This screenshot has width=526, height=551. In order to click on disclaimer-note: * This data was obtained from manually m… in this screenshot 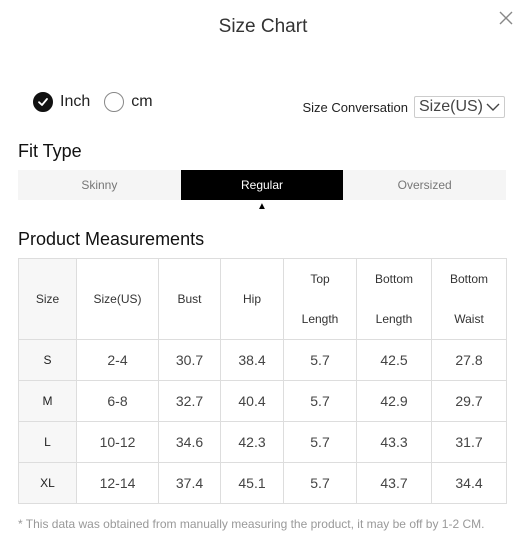, I will do `click(251, 524)`.